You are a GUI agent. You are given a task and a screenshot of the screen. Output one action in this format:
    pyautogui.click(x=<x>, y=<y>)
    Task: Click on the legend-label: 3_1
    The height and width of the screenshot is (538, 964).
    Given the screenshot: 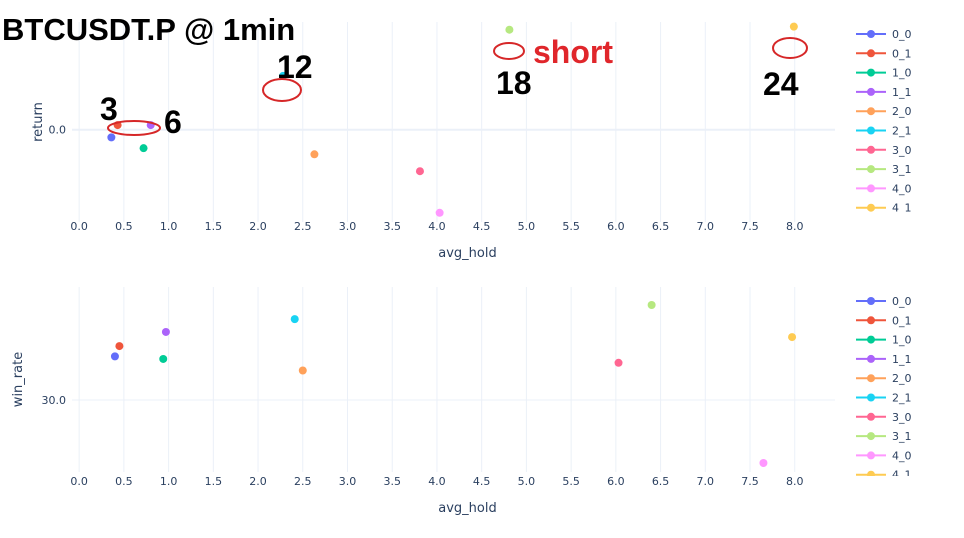 What is the action you would take?
    pyautogui.click(x=902, y=169)
    